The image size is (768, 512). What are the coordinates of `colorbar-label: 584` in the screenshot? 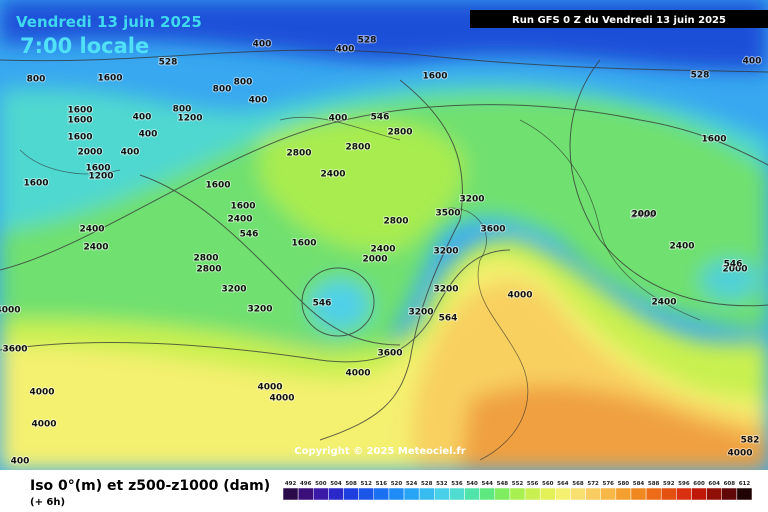 It's located at (639, 484).